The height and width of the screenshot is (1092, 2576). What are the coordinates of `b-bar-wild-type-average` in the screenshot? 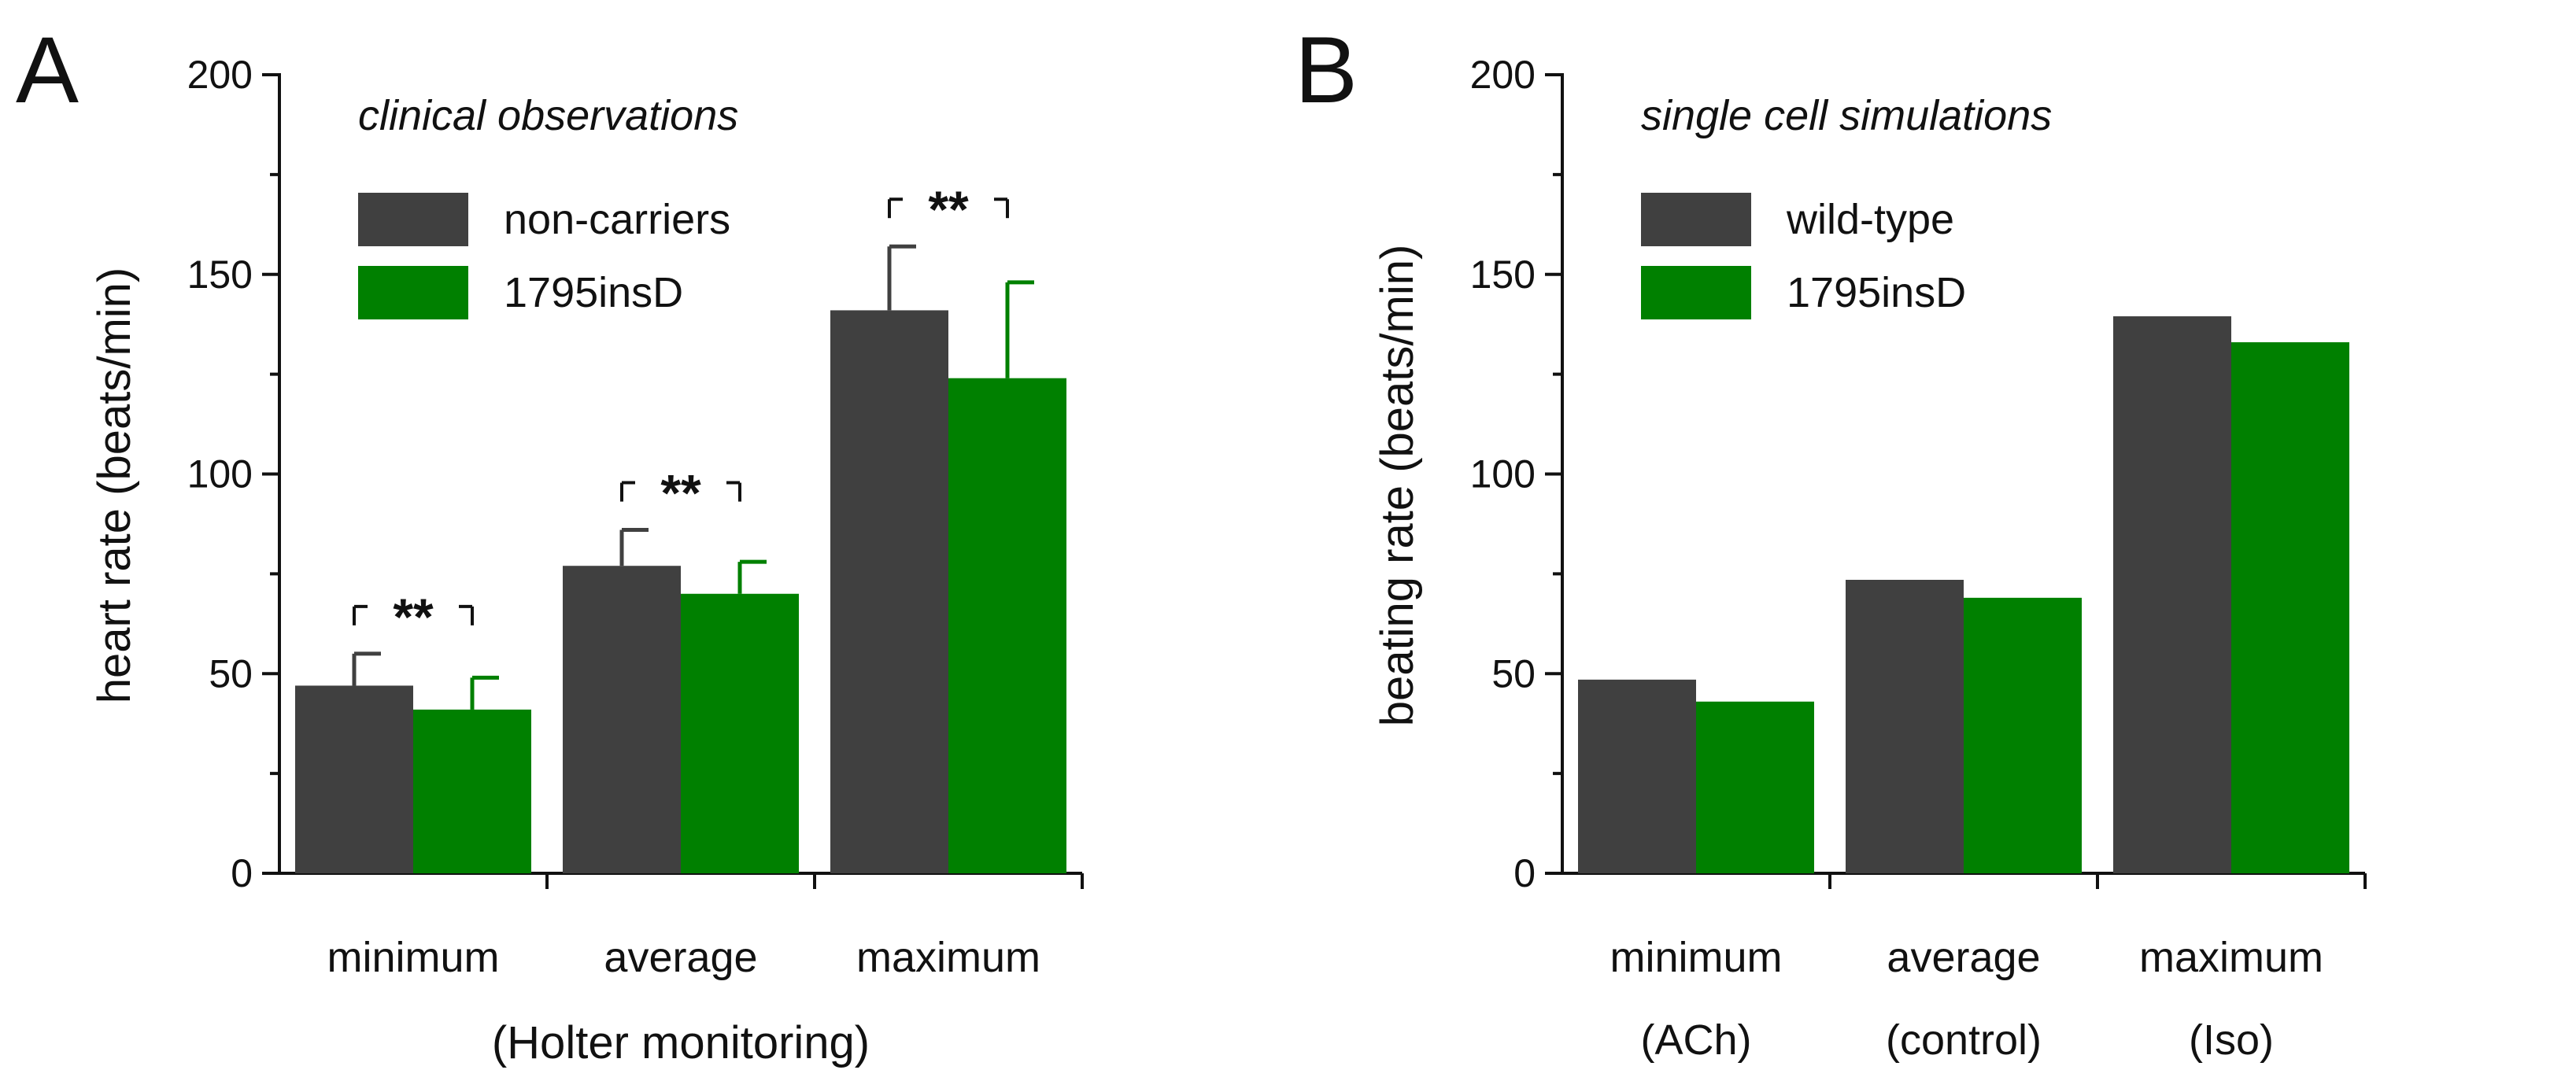 It's located at (1905, 726).